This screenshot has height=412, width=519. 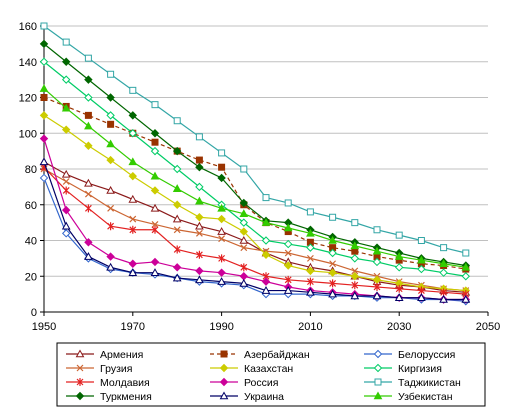 I want to click on legend-label: Узбекистан, so click(x=425, y=397).